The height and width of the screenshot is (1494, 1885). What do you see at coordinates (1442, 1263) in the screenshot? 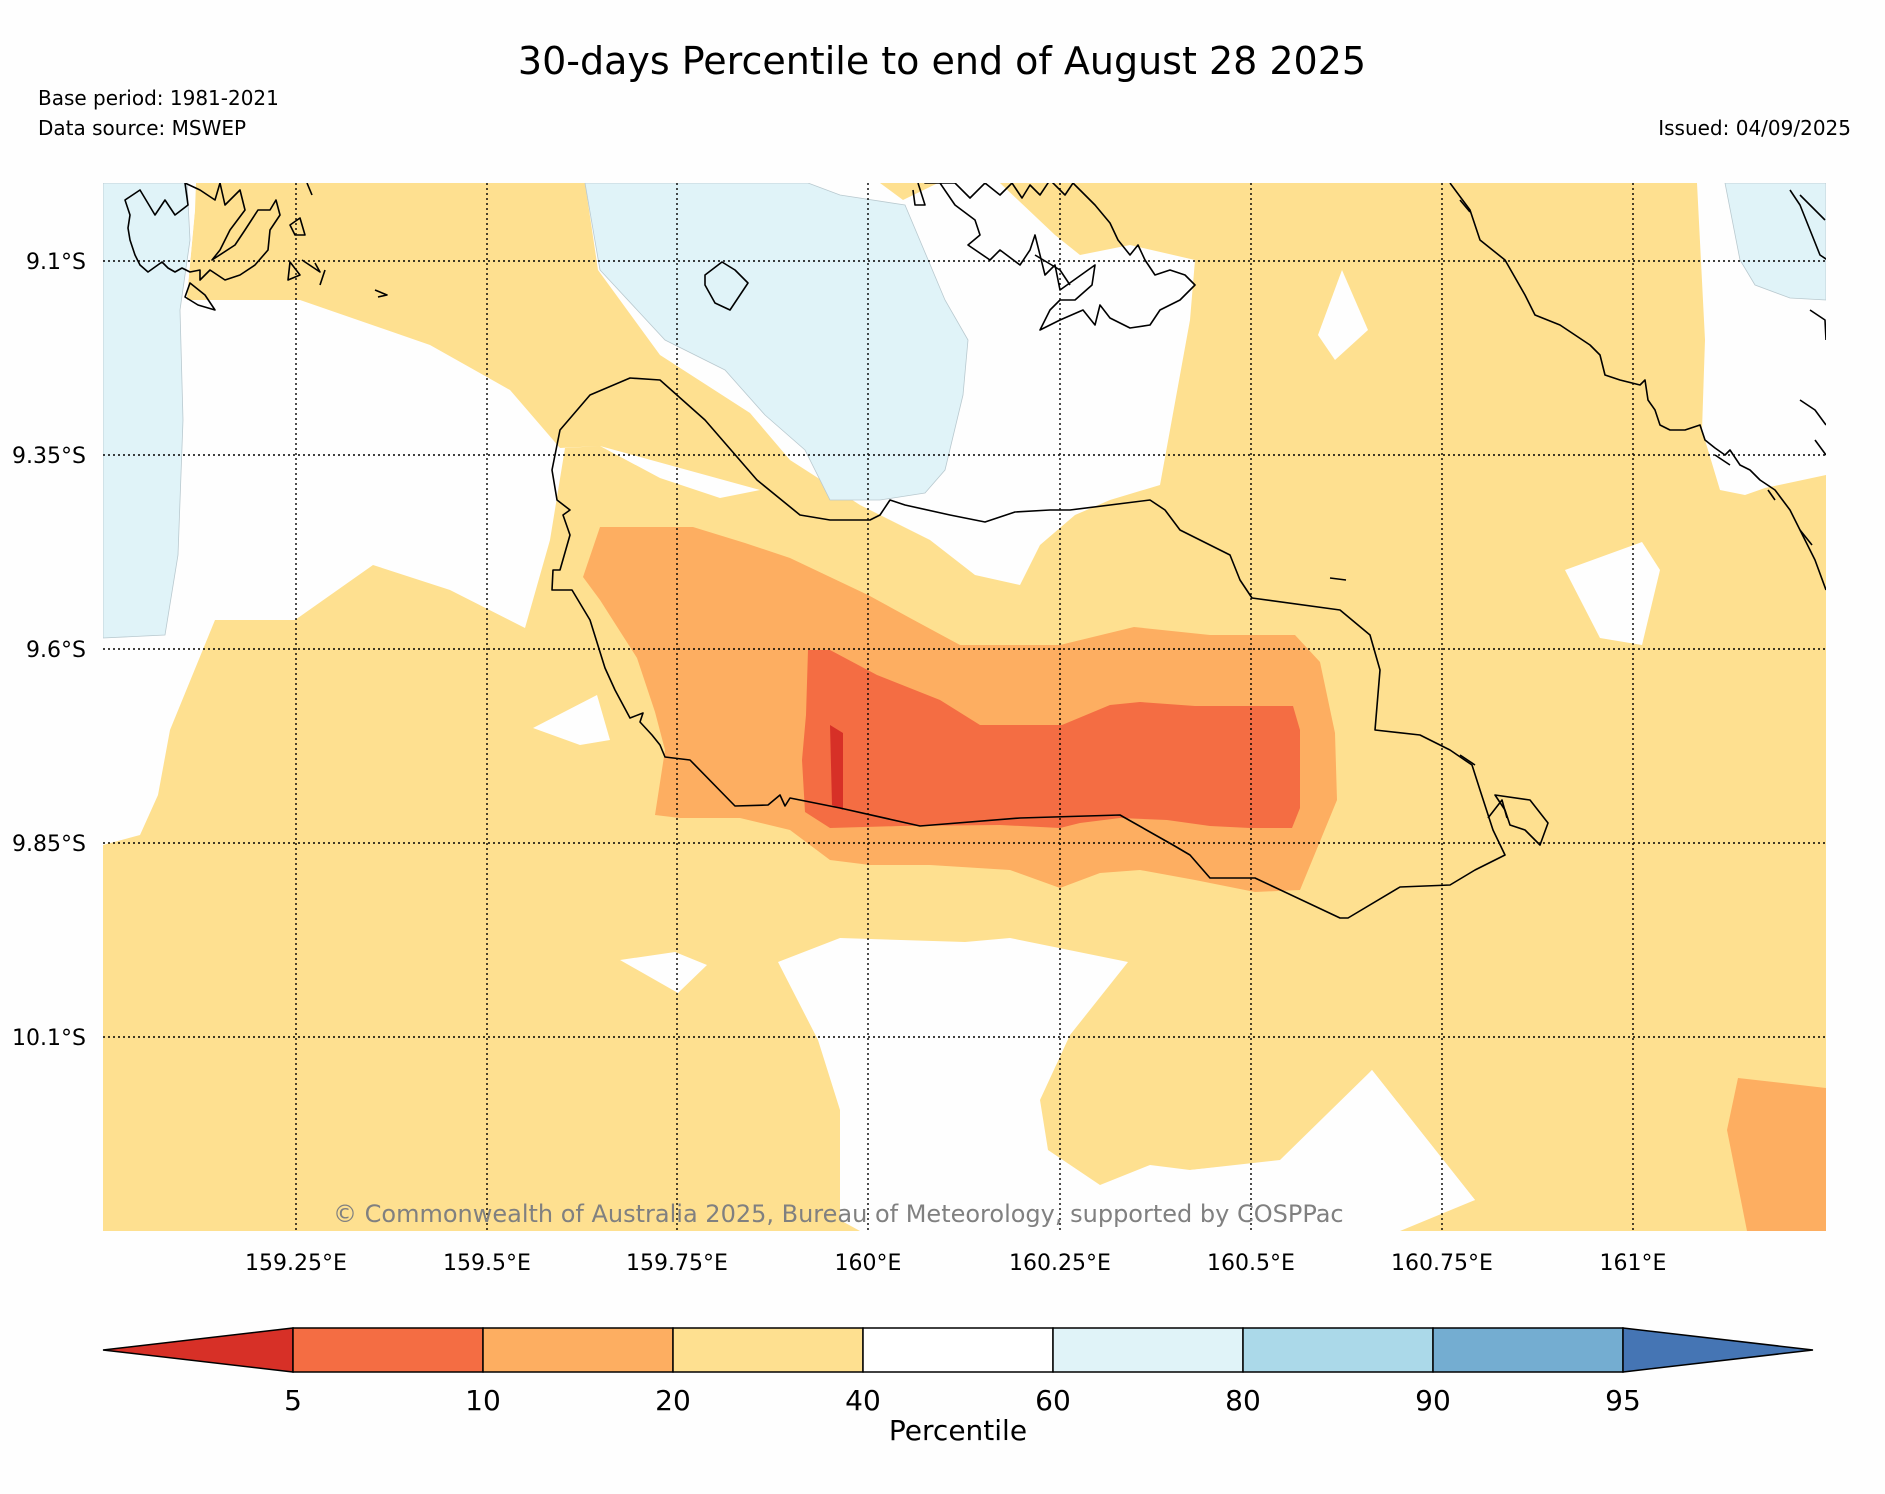
I see `lon-label: 160.75°E` at bounding box center [1442, 1263].